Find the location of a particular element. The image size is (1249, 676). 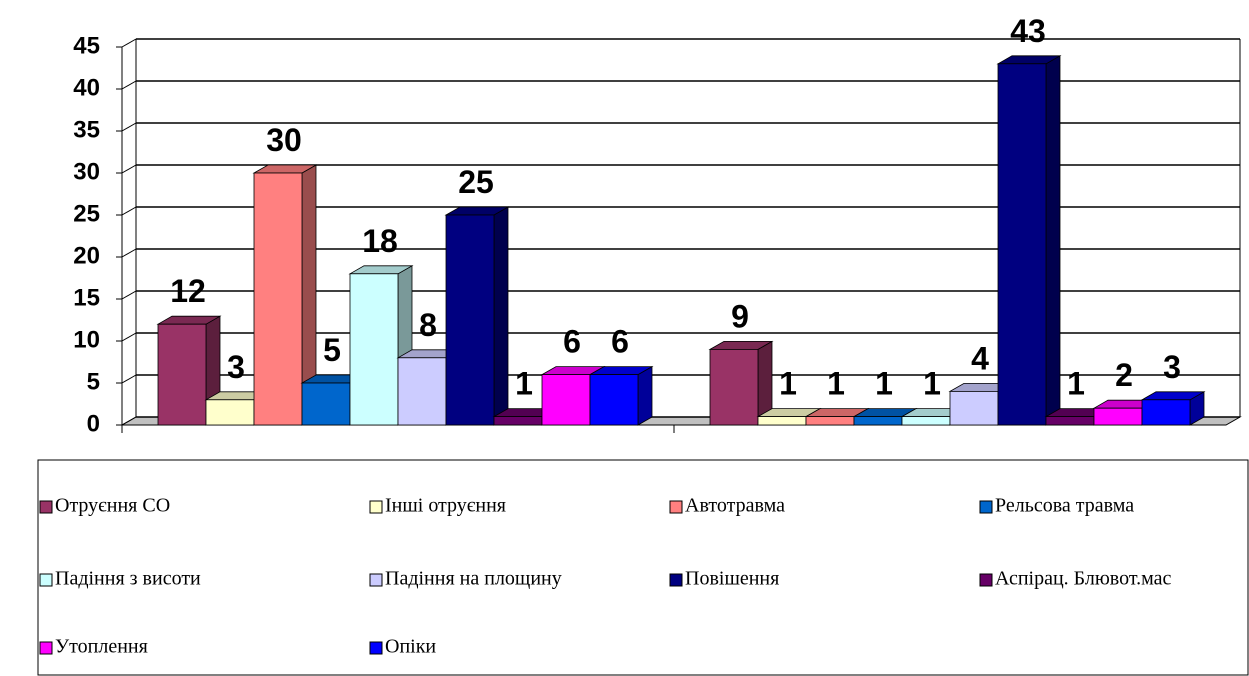

legend-label: Опіки is located at coordinates (410, 647).